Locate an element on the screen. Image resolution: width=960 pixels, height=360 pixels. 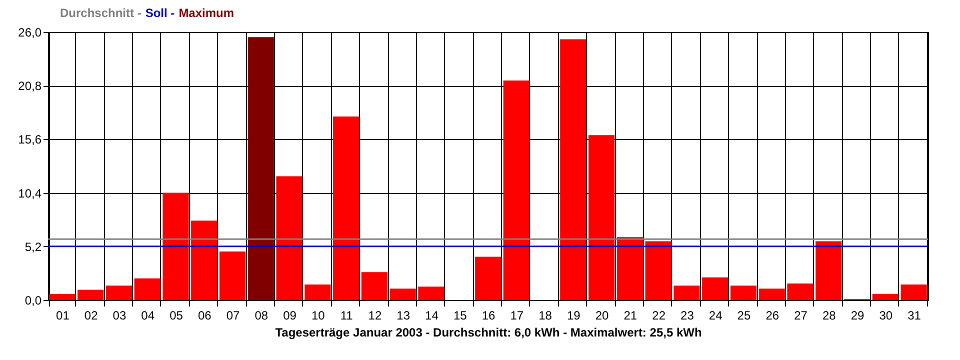
x-tick-label: 07 is located at coordinates (233, 315).